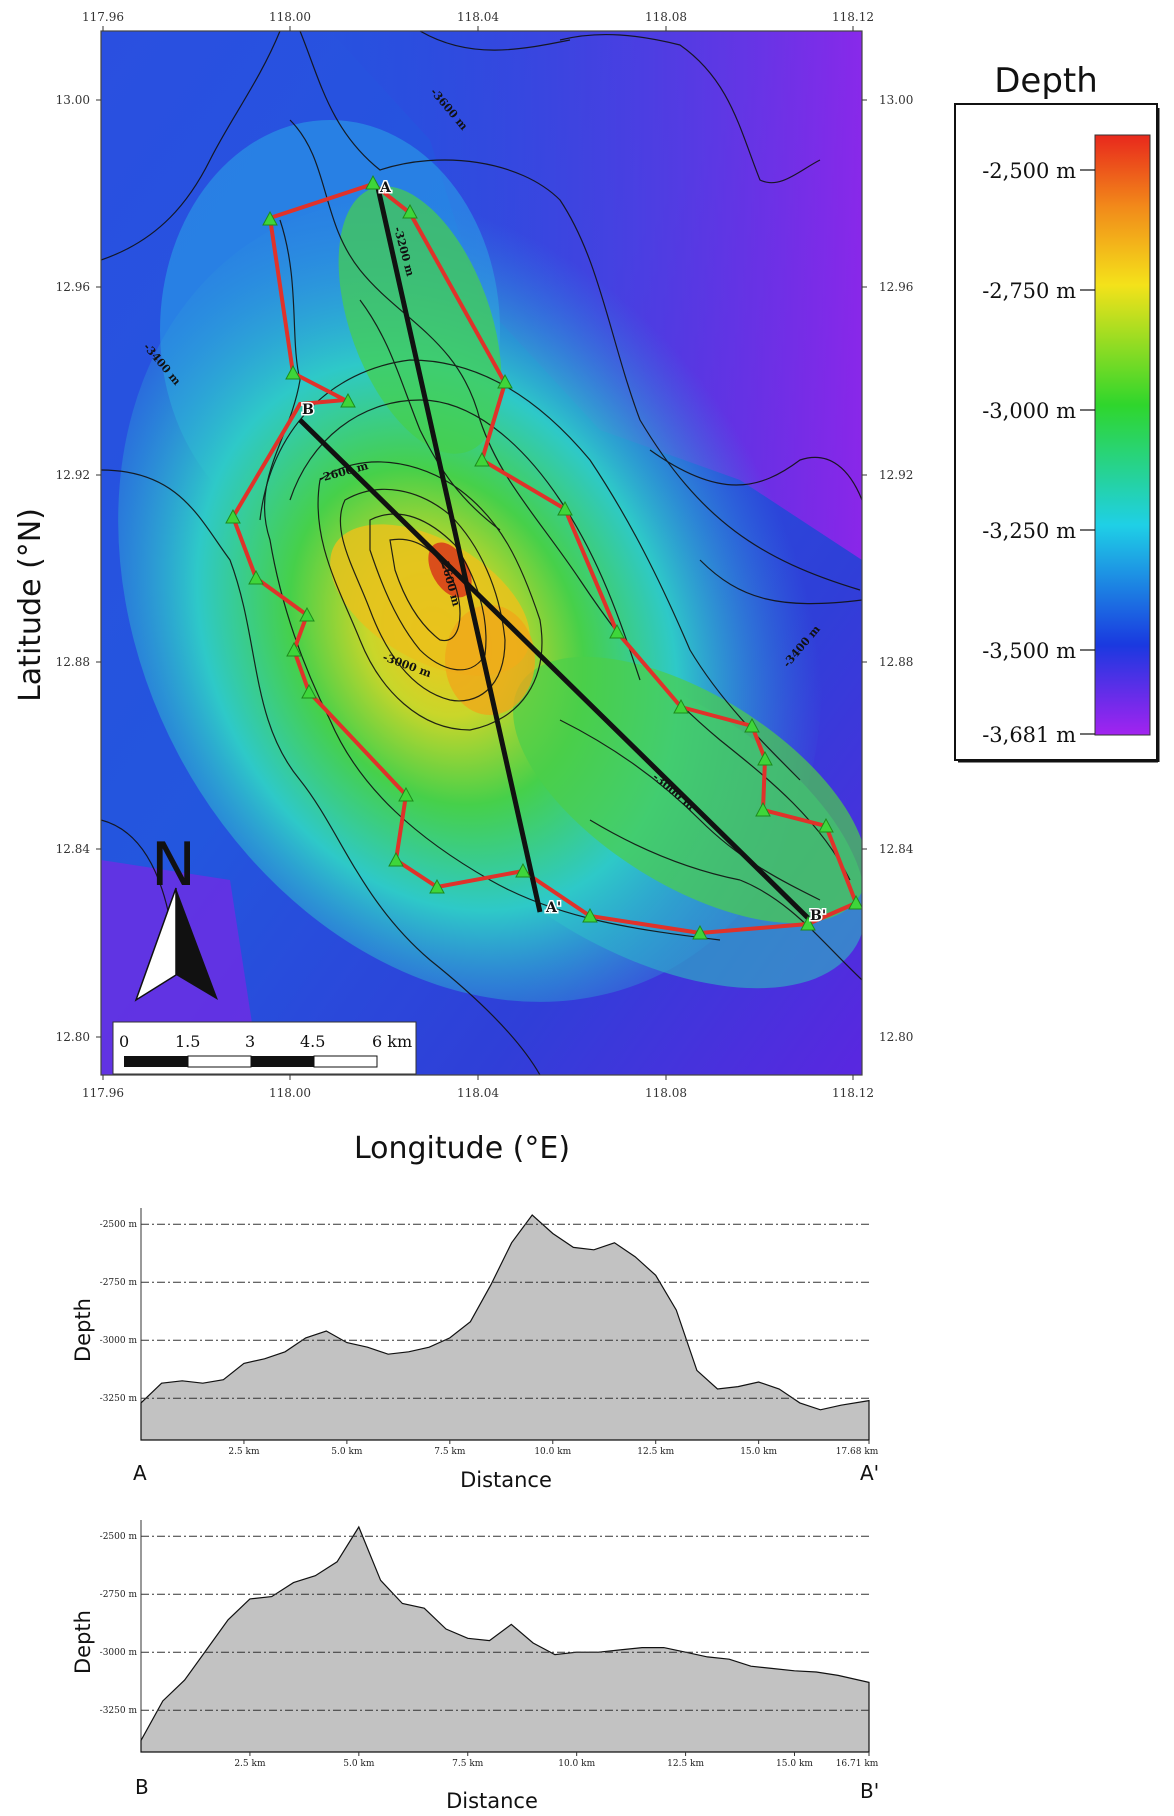  I want to click on lat-tick-left: 12.88, so click(73, 662).